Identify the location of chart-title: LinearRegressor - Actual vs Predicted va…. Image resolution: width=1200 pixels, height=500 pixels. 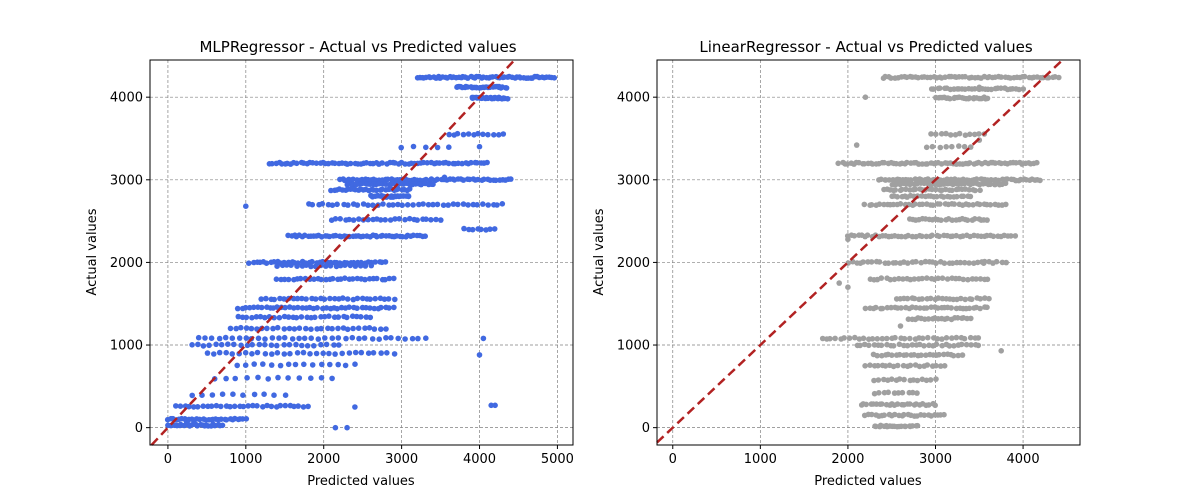
(865, 47).